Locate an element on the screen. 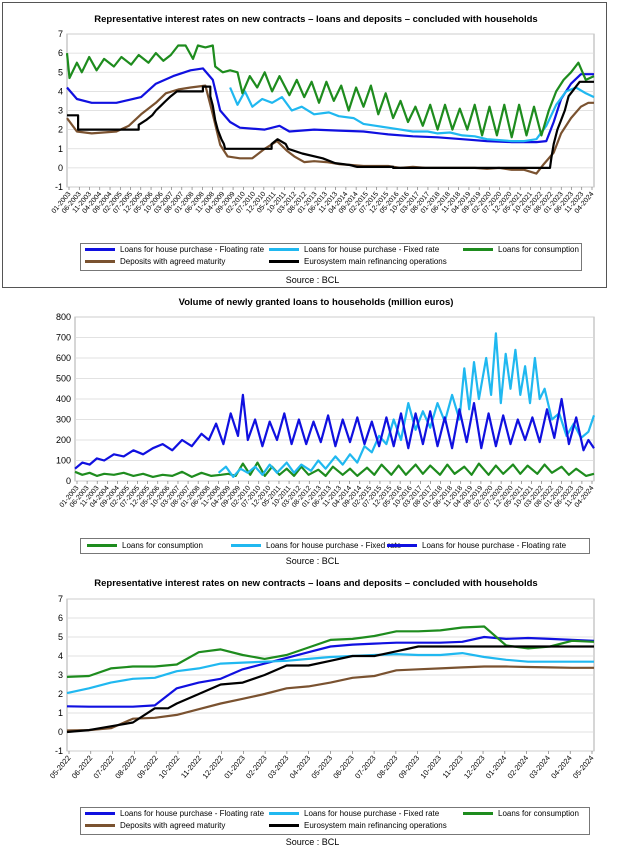 The width and height of the screenshot is (625, 853). x-tick-label: 05-2023 is located at coordinates (321, 767).